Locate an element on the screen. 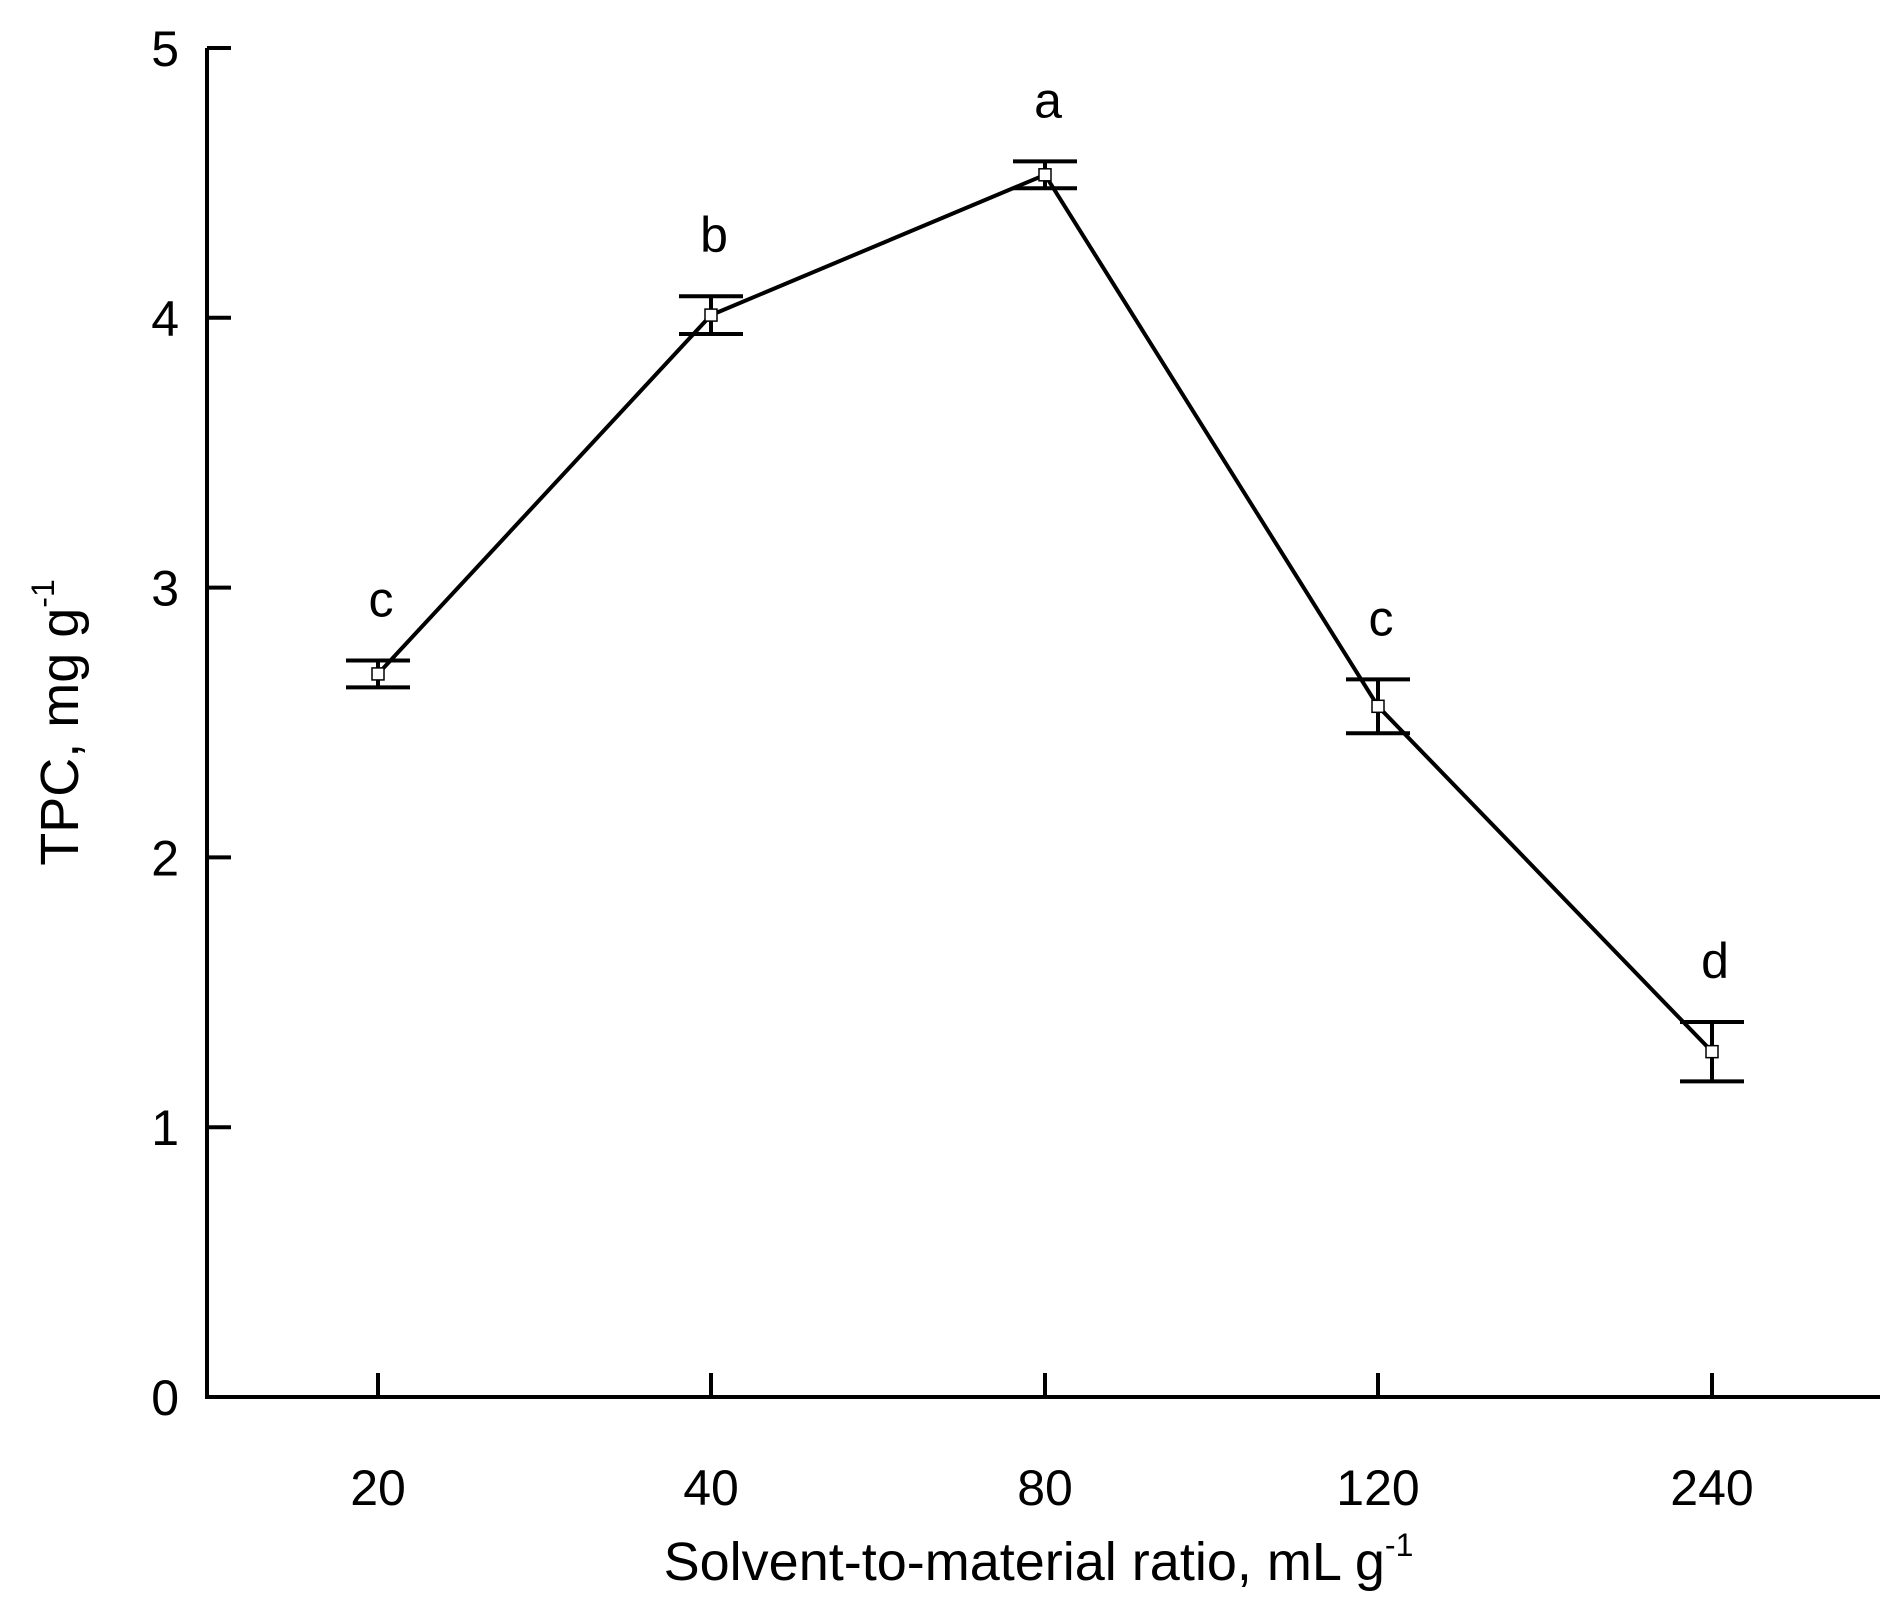  x-tick-label: 240 is located at coordinates (1711, 1488).